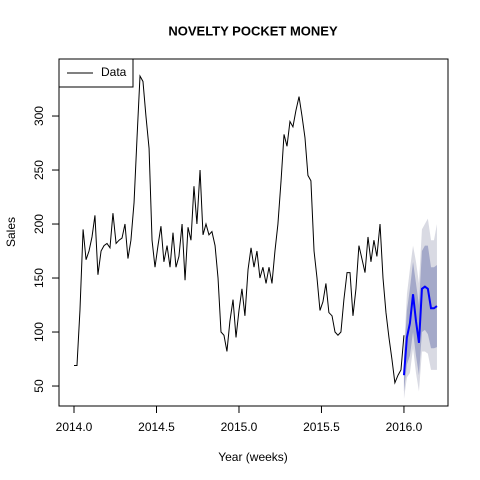  Describe the element at coordinates (321, 427) in the screenshot. I see `x-tick-label: 2015.5` at that location.